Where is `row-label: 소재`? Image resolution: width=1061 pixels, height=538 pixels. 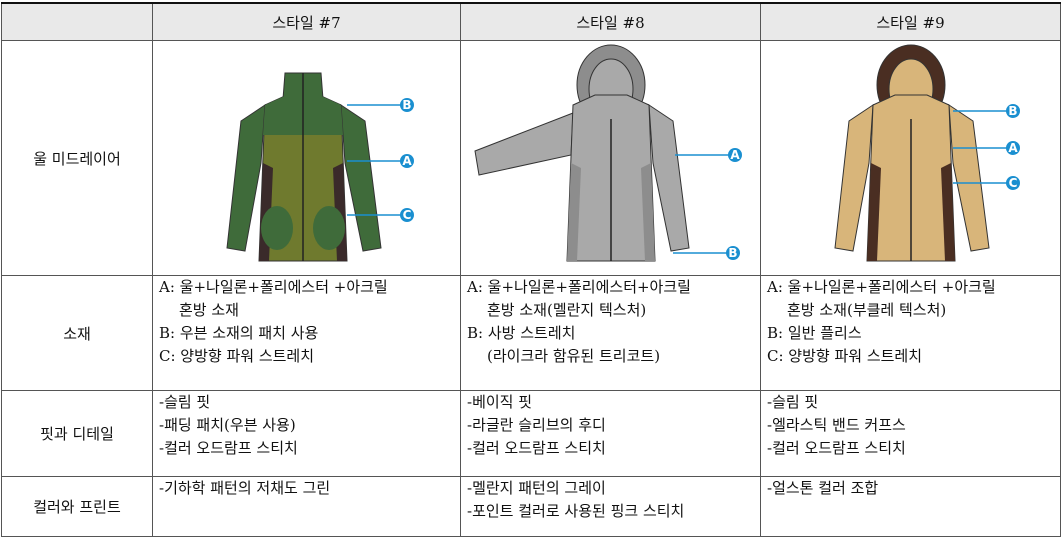
row-label: 소재 is located at coordinates (77, 333).